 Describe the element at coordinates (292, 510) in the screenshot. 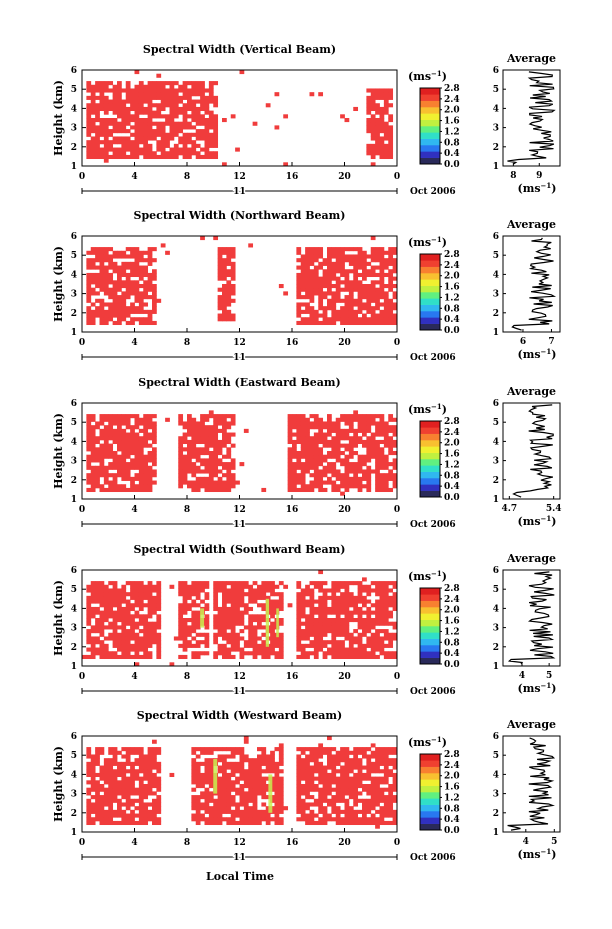

I see `x-tick-label: 16` at that location.